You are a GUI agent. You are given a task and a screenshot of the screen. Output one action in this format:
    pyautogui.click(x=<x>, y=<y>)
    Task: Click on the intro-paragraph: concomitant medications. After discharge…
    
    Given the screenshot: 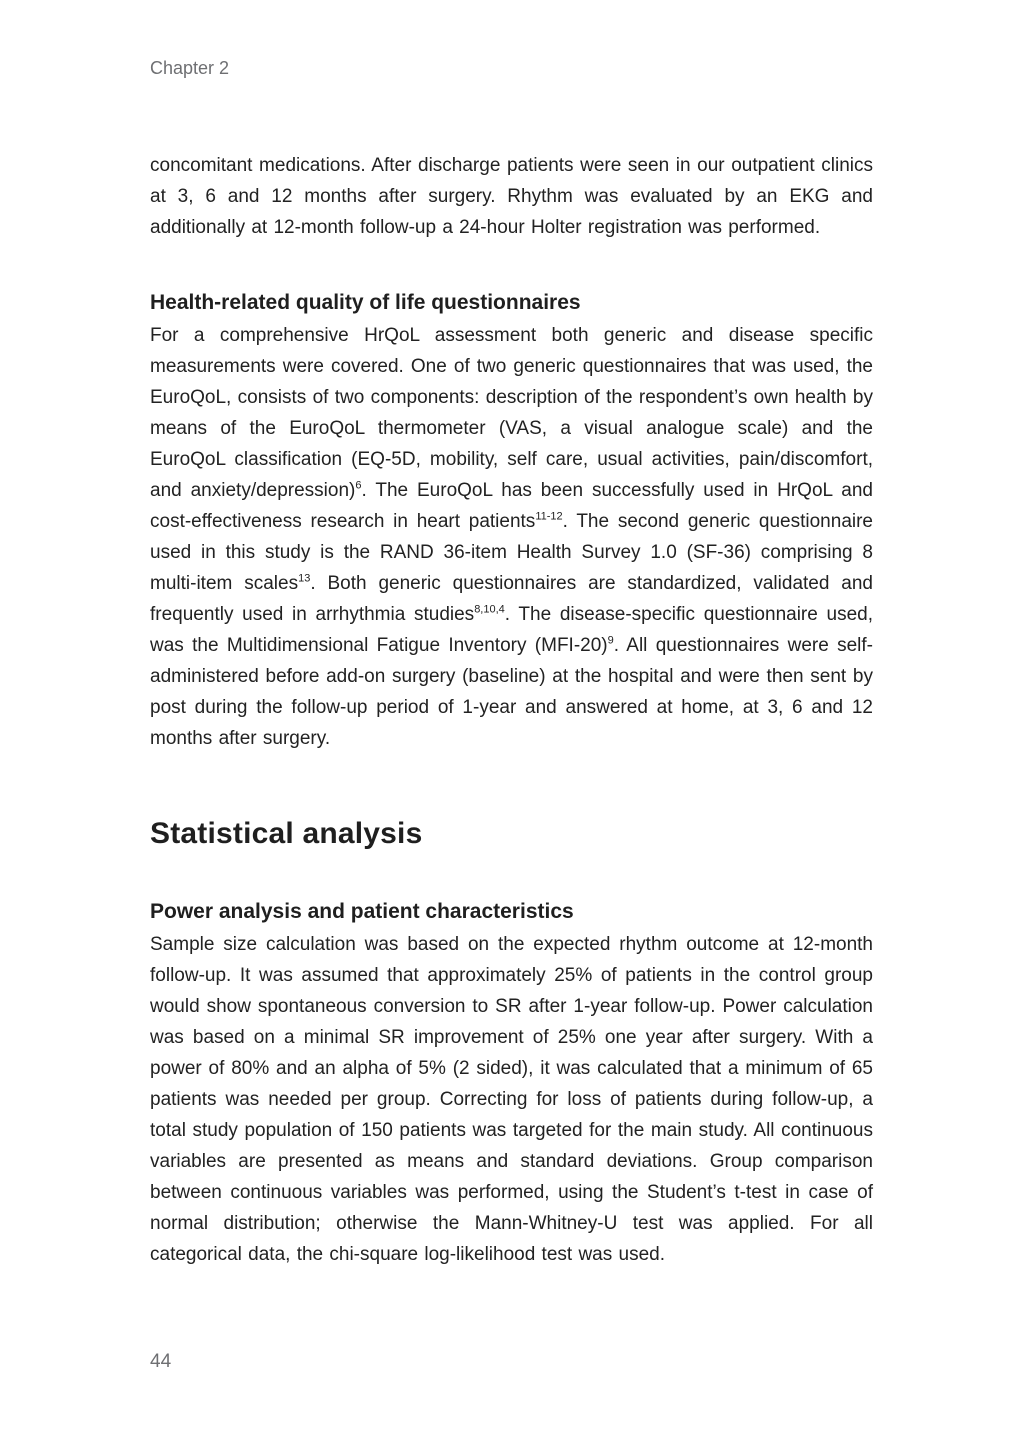 What is the action you would take?
    pyautogui.click(x=511, y=196)
    